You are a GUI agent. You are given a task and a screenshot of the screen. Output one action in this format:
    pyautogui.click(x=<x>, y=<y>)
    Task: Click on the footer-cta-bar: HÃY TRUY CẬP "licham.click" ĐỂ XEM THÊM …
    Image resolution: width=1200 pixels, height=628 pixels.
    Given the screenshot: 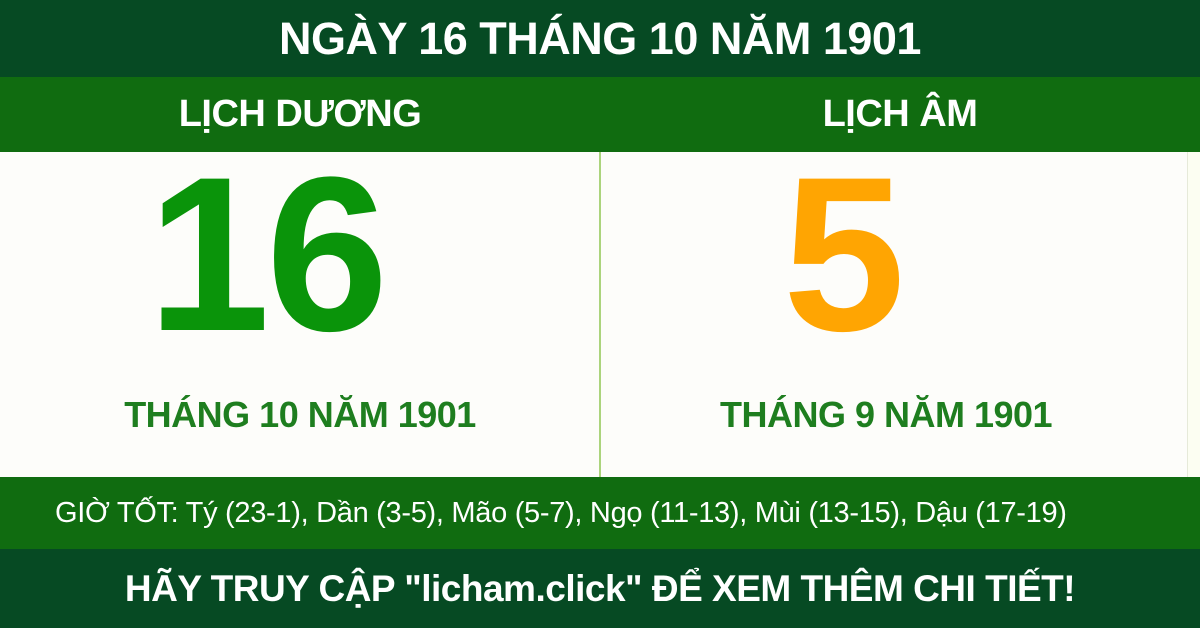 What is the action you would take?
    pyautogui.click(x=600, y=588)
    